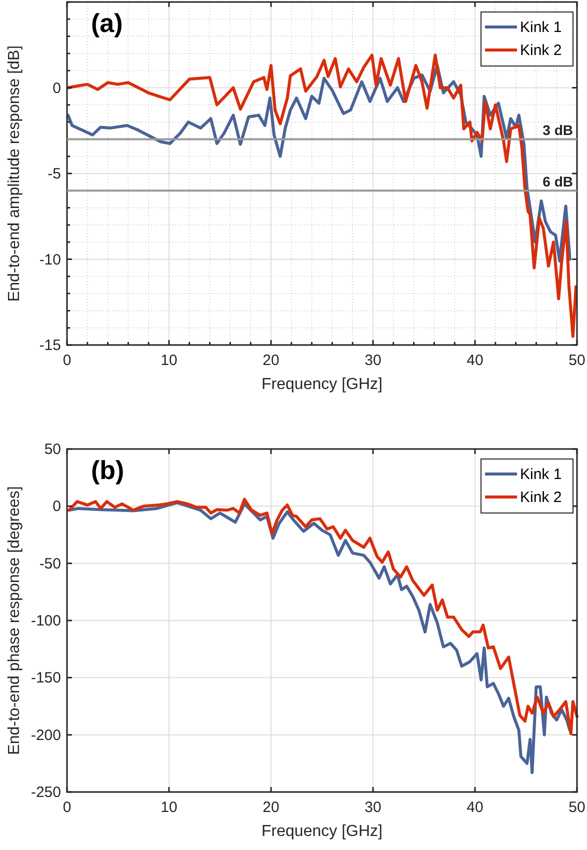 This screenshot has height=850, width=587. I want to click on y-tick-label: -15, so click(50, 345).